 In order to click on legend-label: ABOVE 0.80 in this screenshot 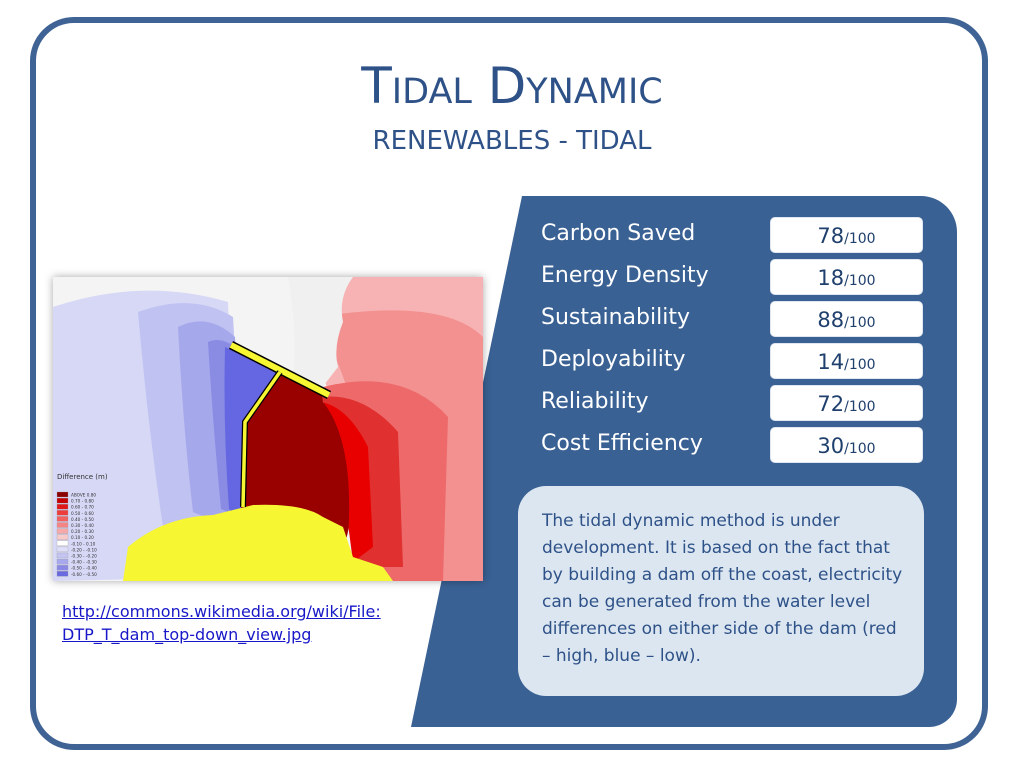, I will do `click(83, 495)`.